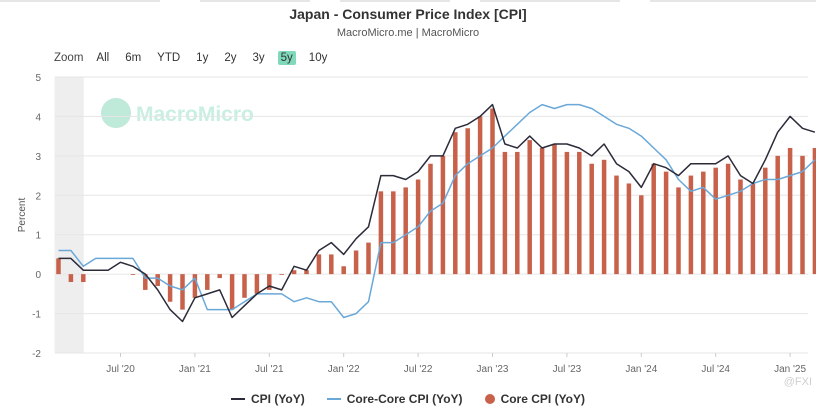  I want to click on y-axis-title: Percent, so click(22, 215).